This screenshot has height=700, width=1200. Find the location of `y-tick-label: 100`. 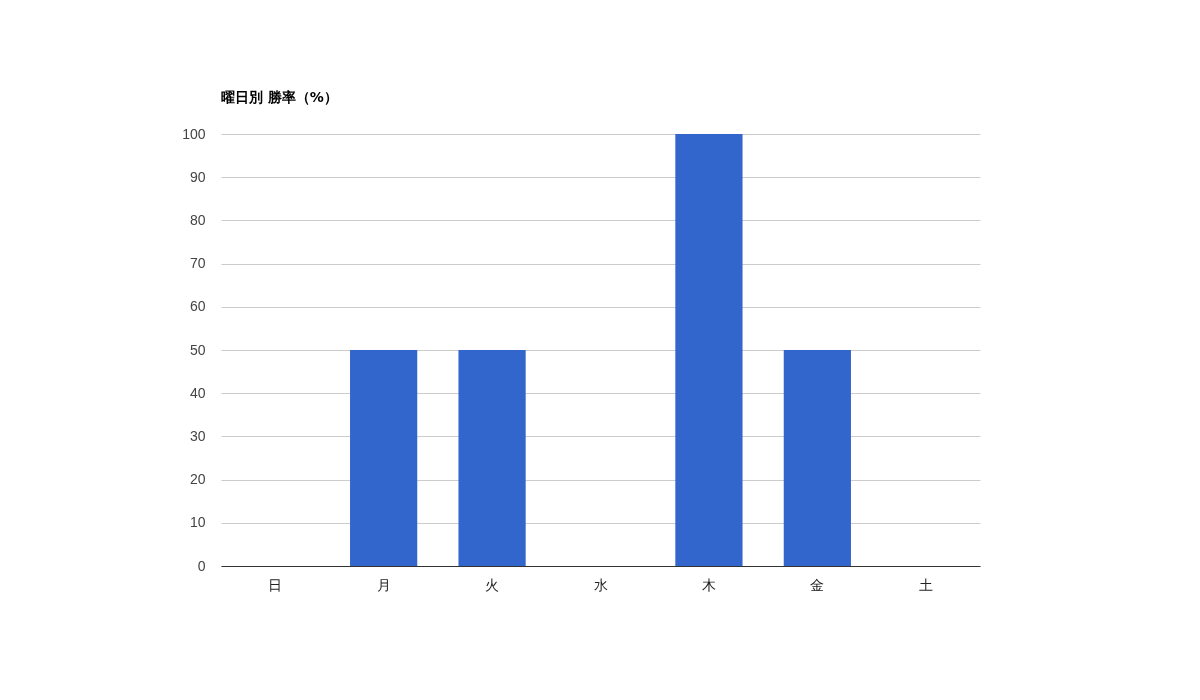

y-tick-label: 100 is located at coordinates (194, 133).